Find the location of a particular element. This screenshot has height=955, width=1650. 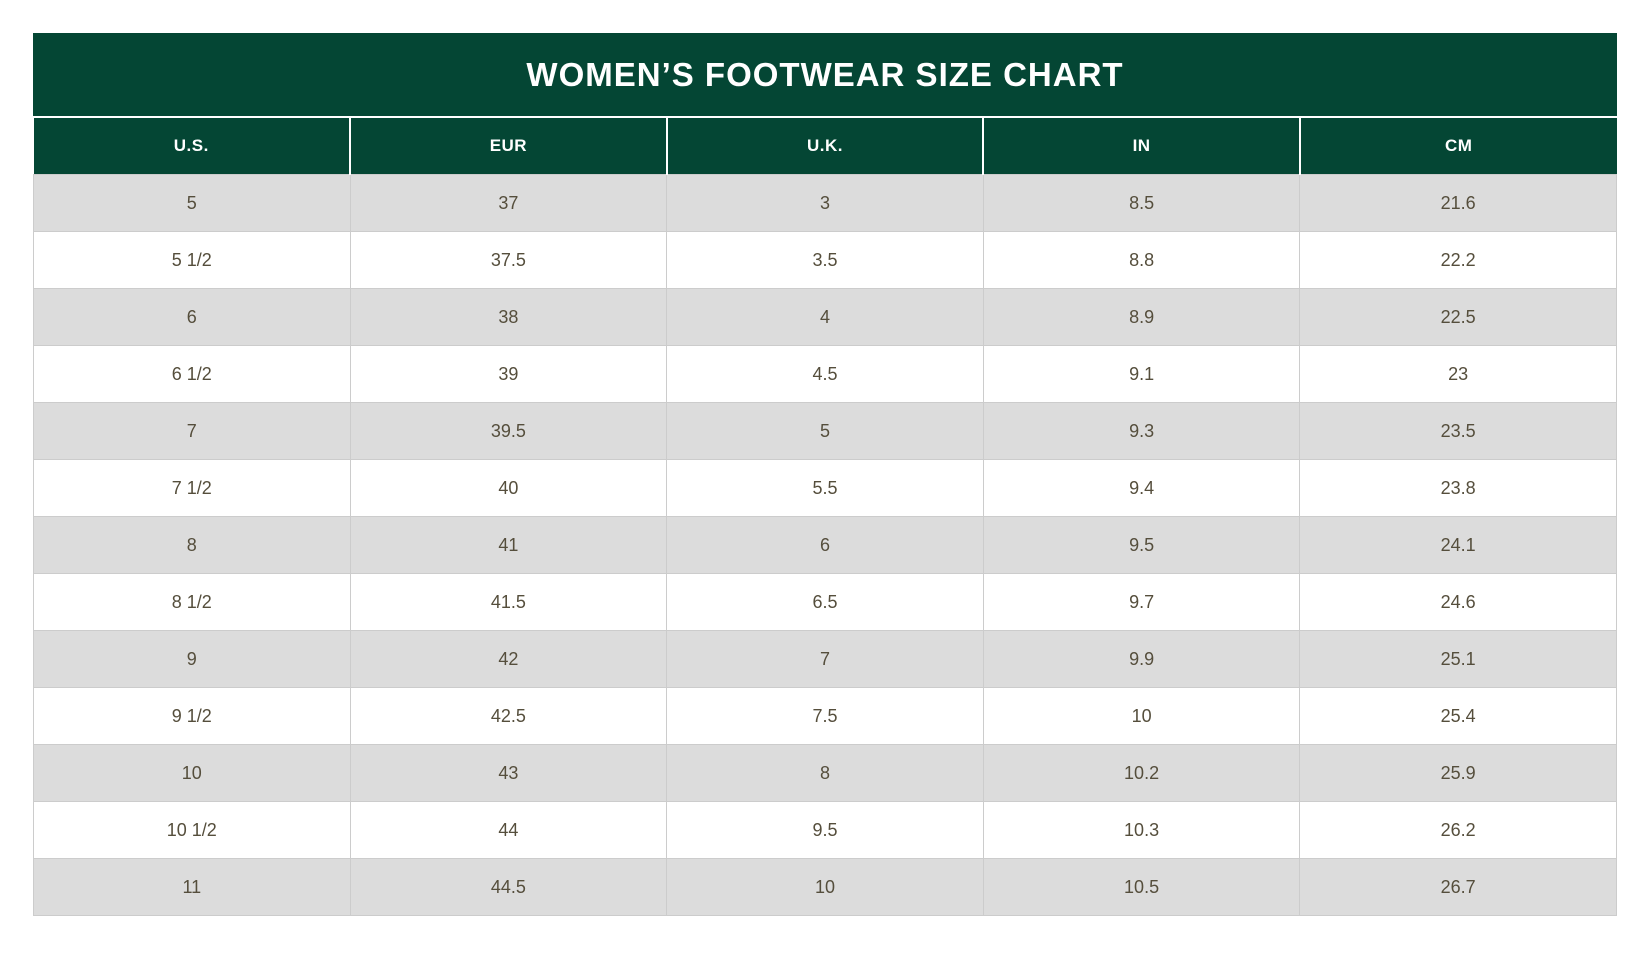

size-cell: 3.5 is located at coordinates (825, 260).